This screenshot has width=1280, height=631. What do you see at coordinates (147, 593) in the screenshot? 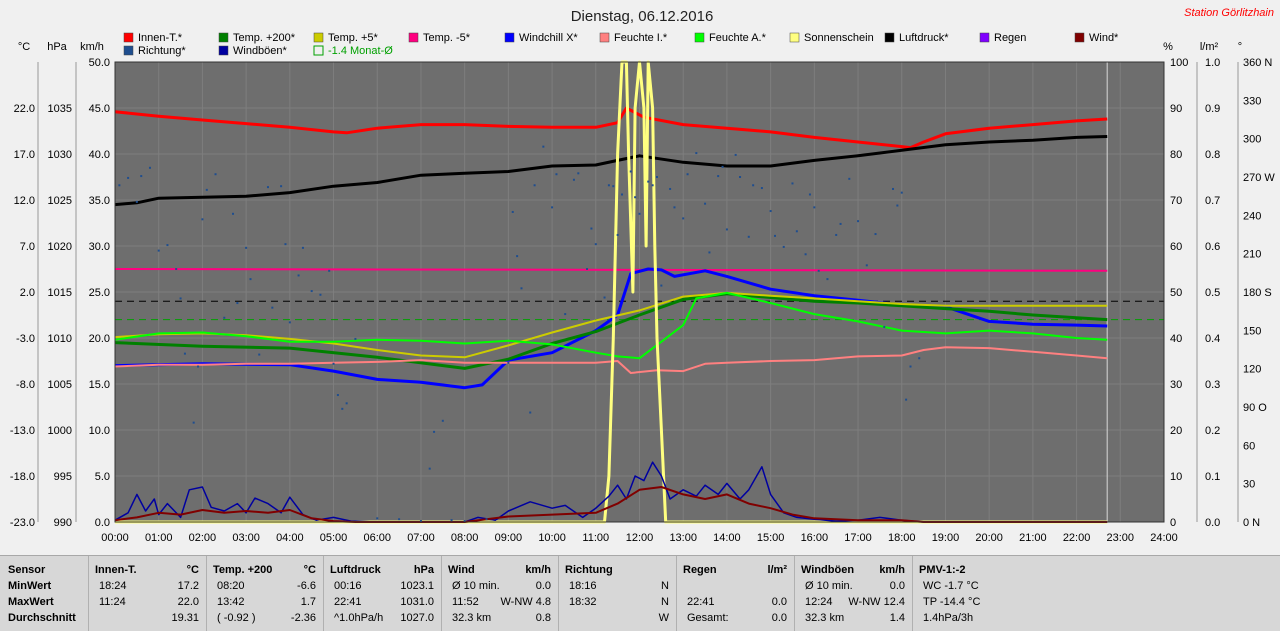
I see `stats-column: Innen-T. °C 18:24 17.2 11:24 22.0 19.31` at bounding box center [147, 593].